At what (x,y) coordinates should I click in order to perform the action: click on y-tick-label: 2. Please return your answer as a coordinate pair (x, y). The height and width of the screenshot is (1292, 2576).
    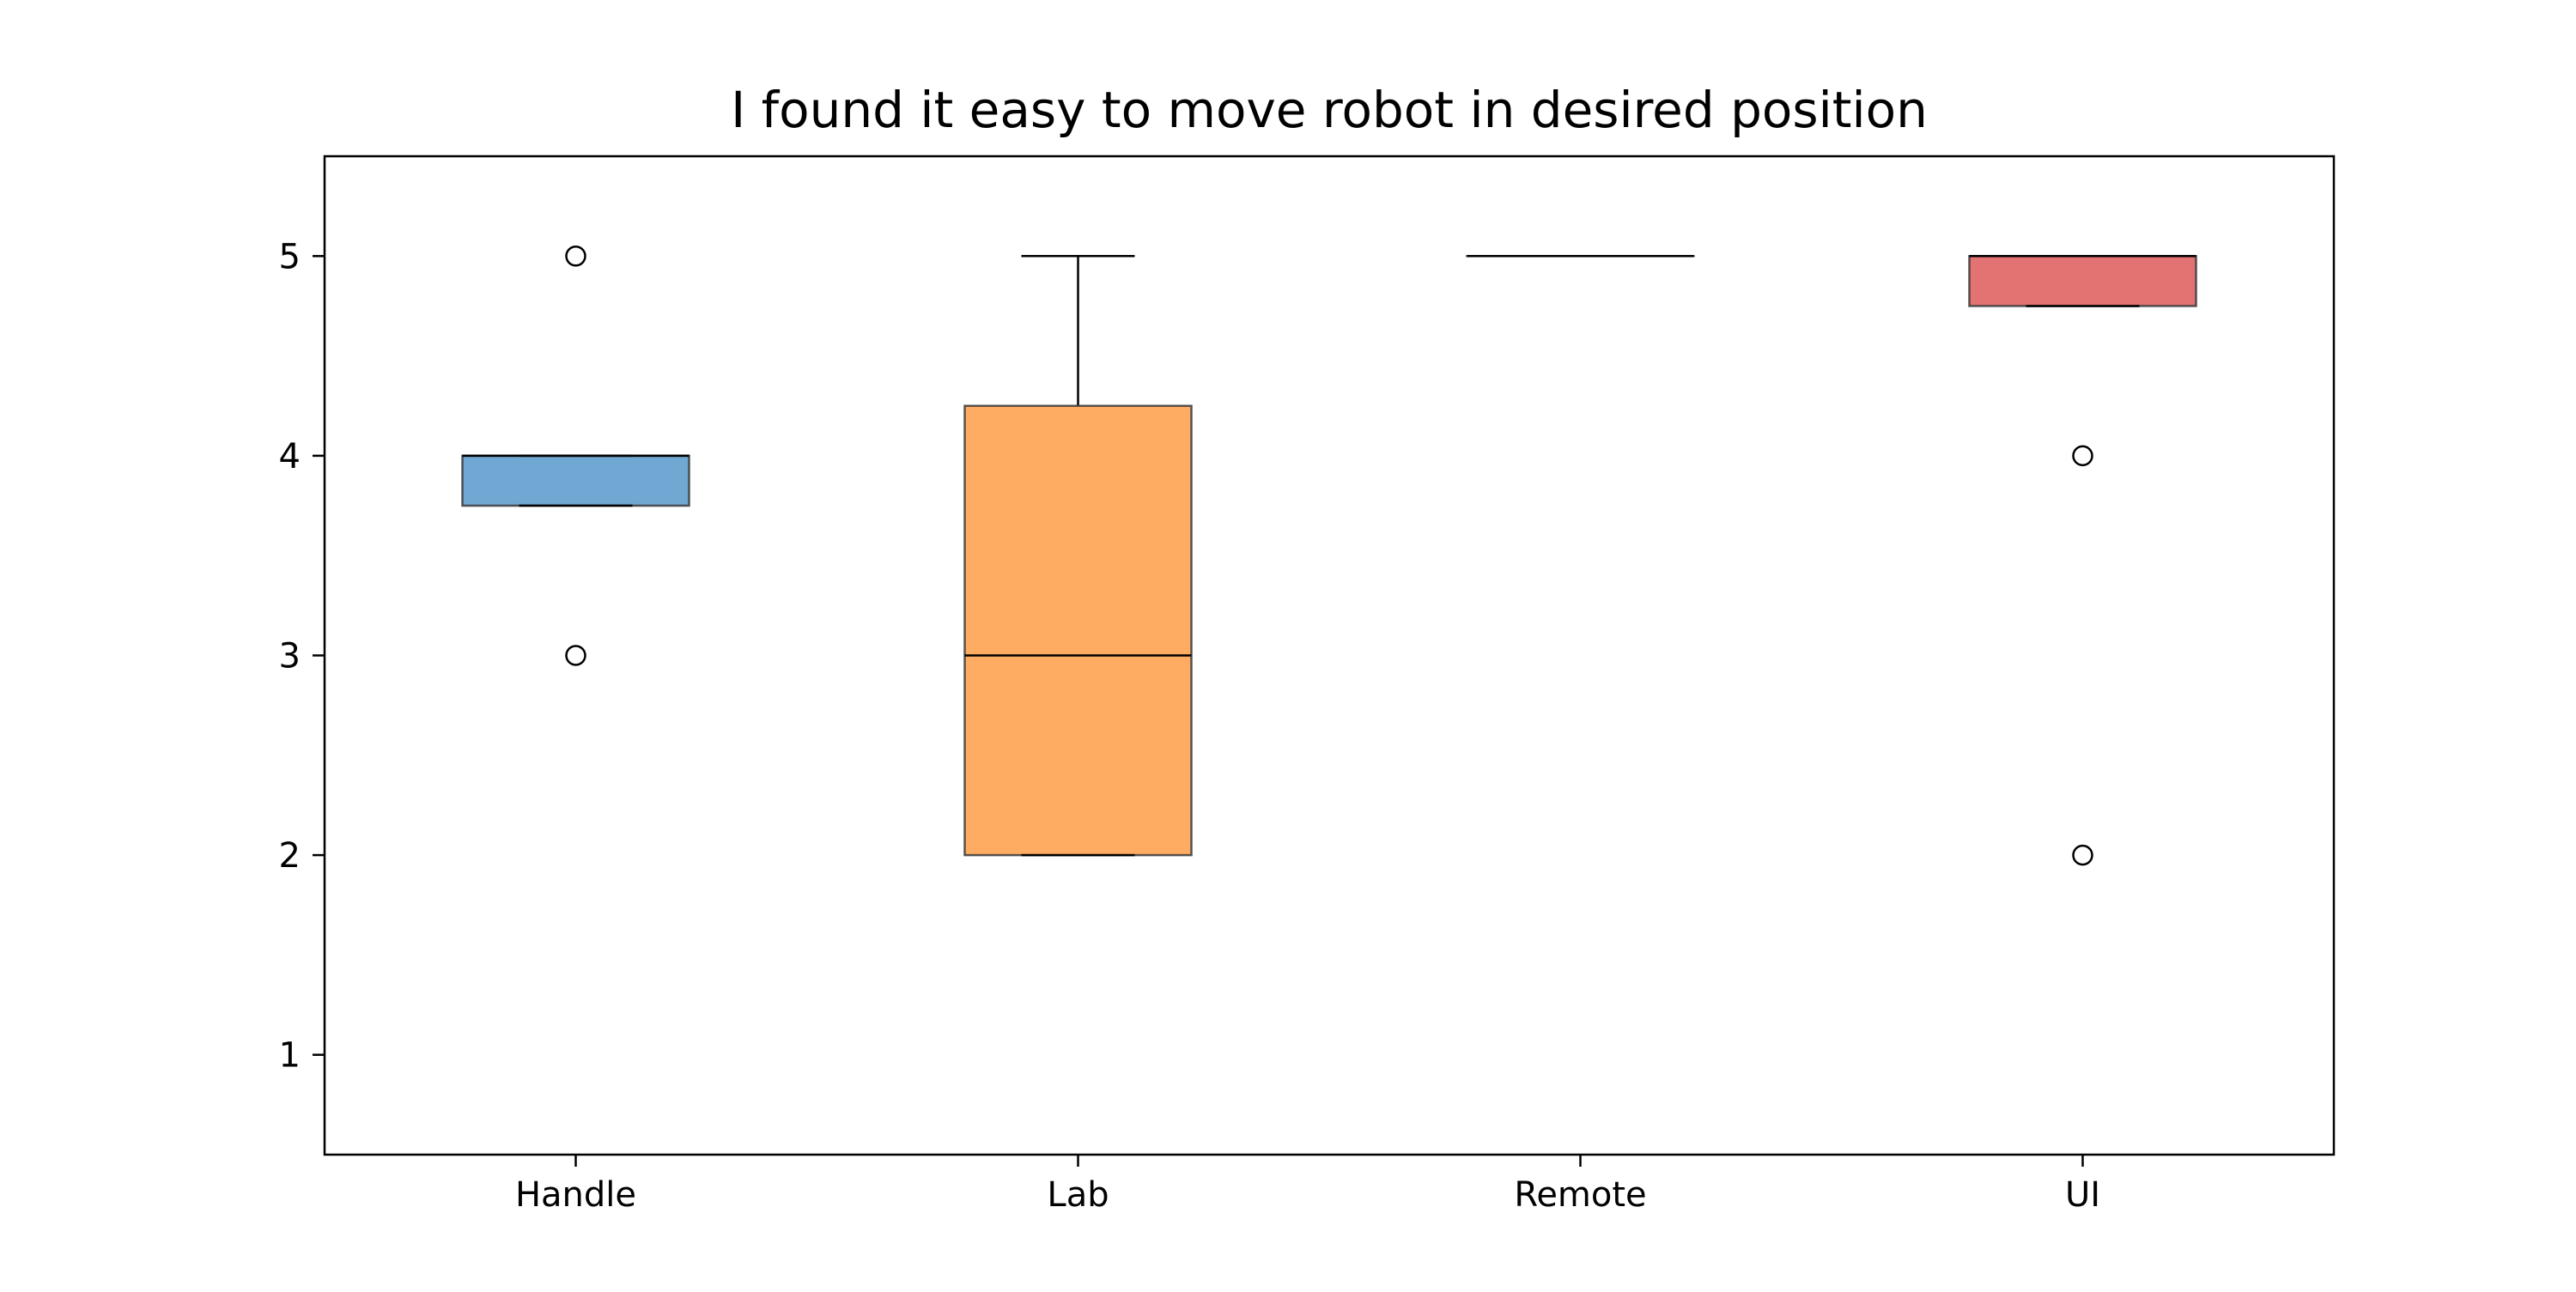
    Looking at the image, I should click on (290, 856).